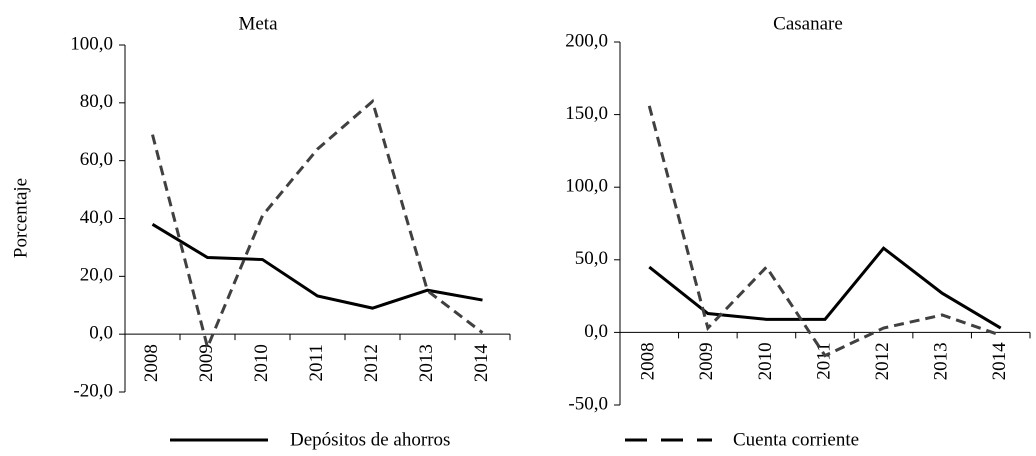 The image size is (1036, 456). I want to click on y-tick-label: -50,0, so click(588, 403).